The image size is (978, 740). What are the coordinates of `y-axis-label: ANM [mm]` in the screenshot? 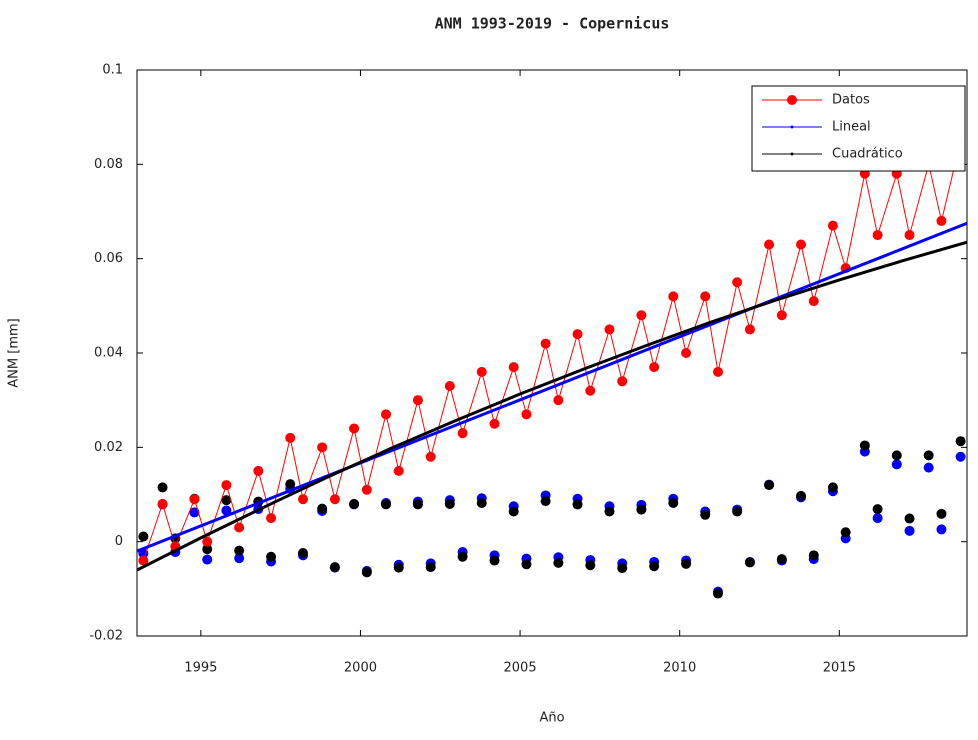 It's located at (14, 352).